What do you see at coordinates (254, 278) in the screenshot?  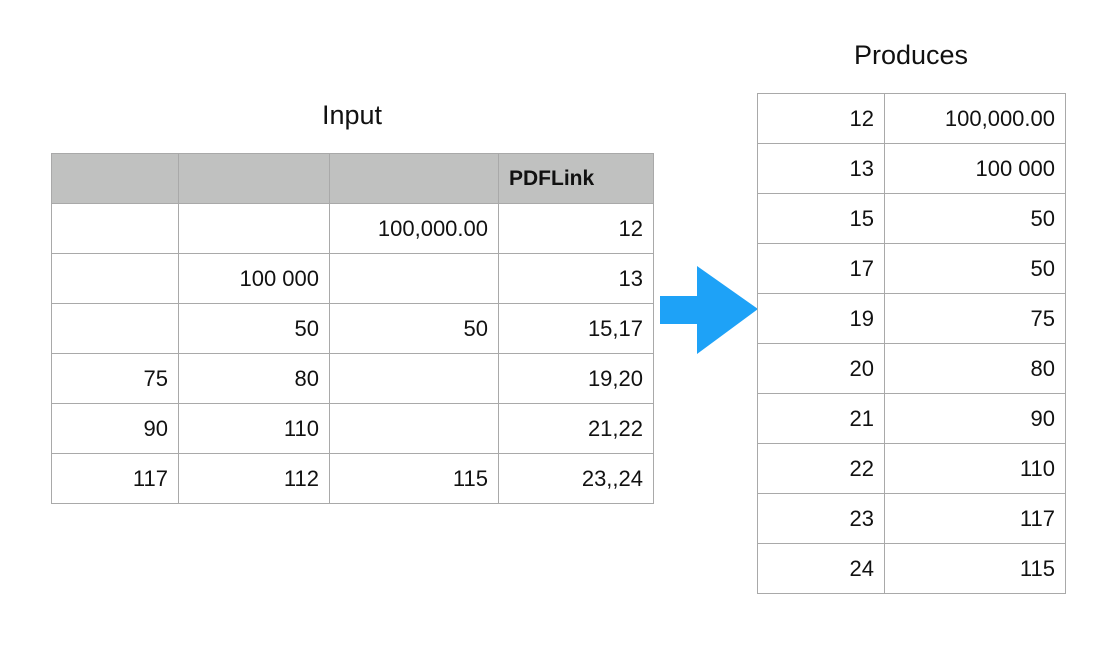 I see `input-table-cell: 100 000` at bounding box center [254, 278].